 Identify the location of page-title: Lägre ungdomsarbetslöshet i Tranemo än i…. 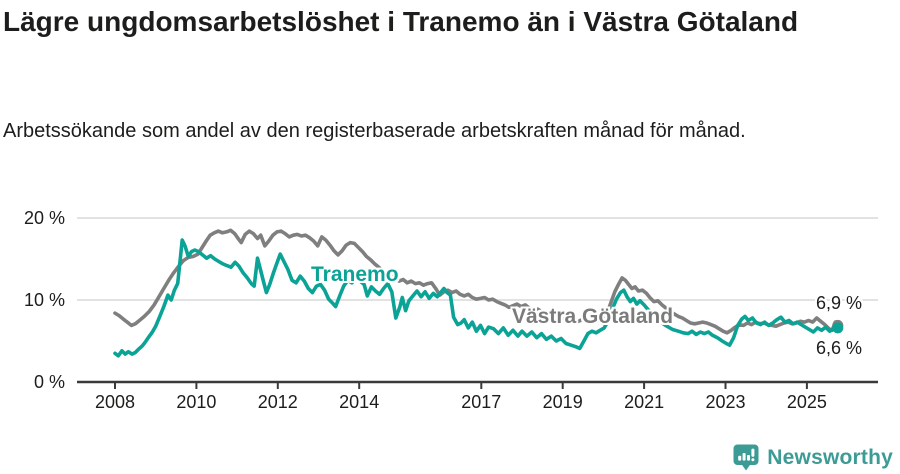
(401, 21).